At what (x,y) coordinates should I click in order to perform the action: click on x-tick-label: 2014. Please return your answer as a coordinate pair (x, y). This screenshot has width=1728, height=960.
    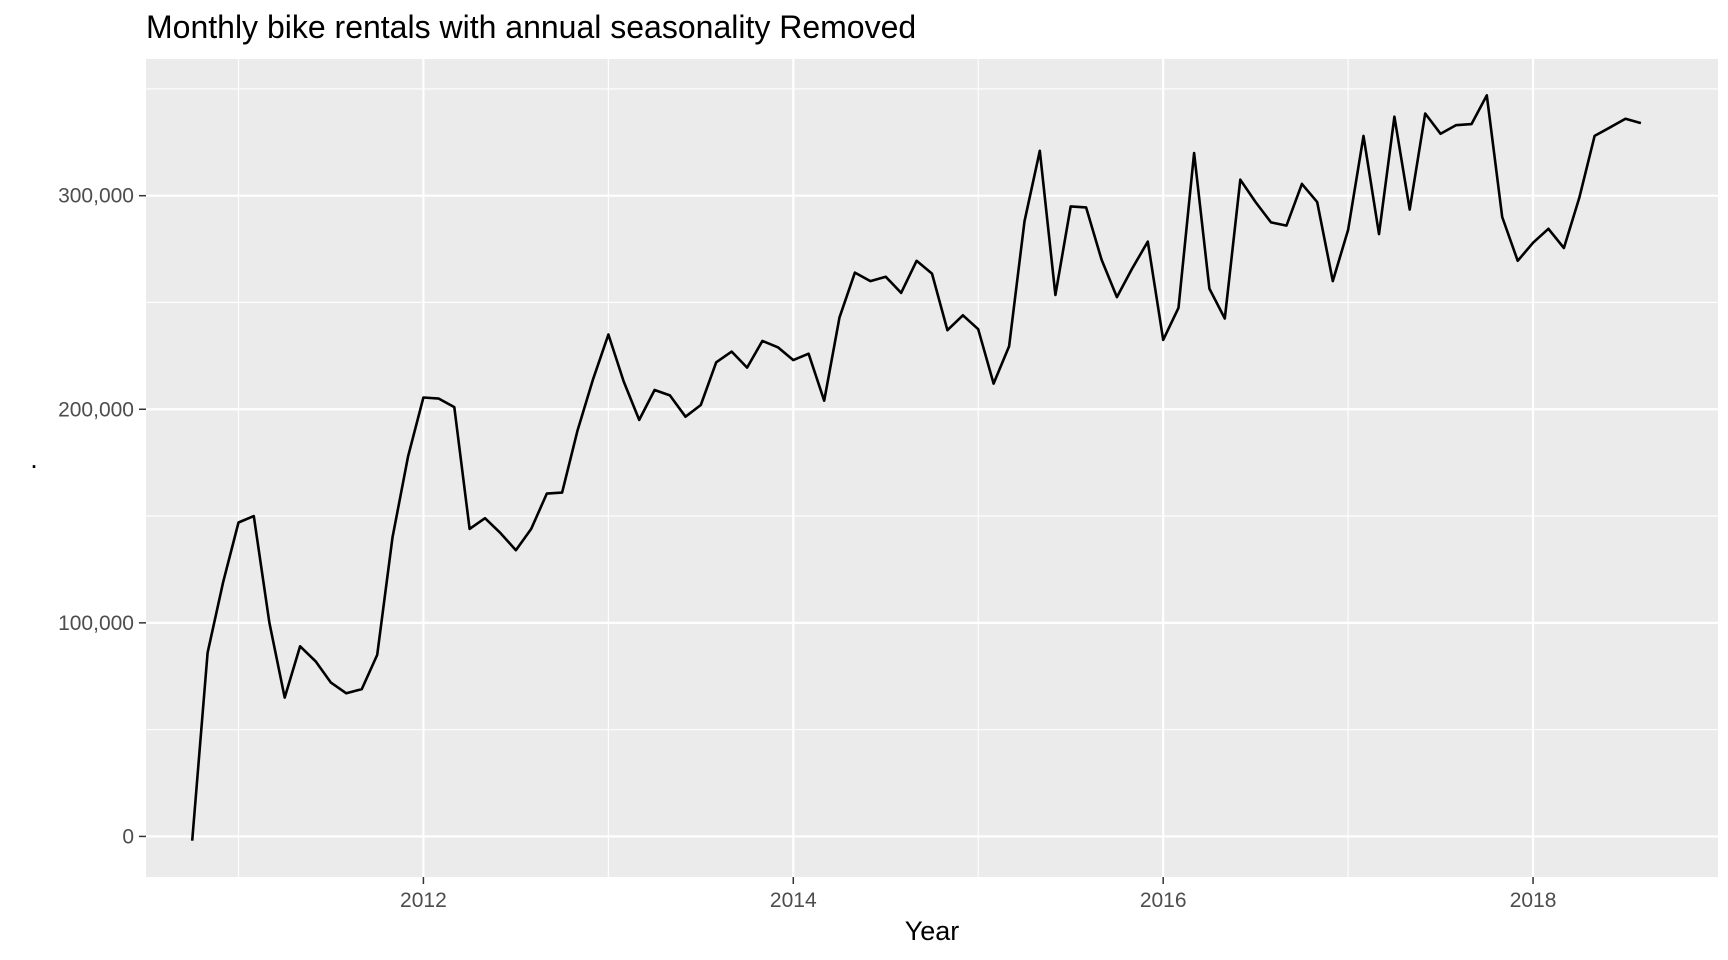
    Looking at the image, I should click on (793, 900).